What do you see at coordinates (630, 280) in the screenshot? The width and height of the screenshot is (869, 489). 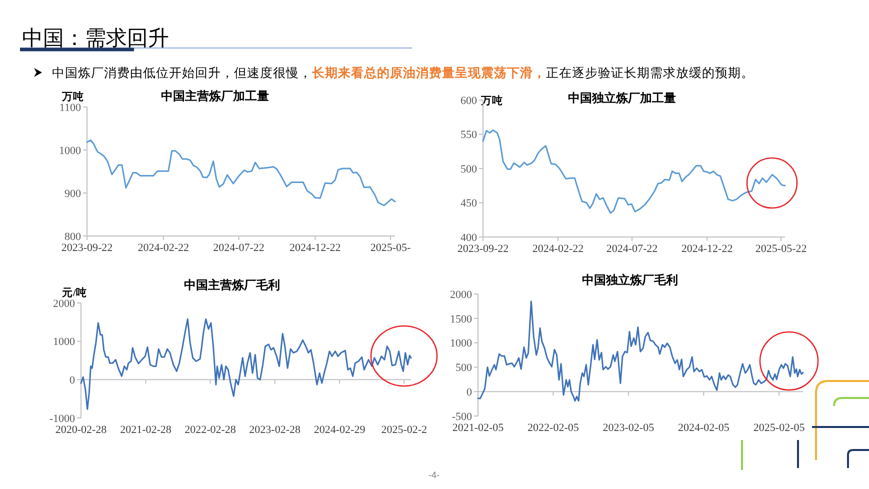 I see `chart-title: 中国独立炼厂毛利` at bounding box center [630, 280].